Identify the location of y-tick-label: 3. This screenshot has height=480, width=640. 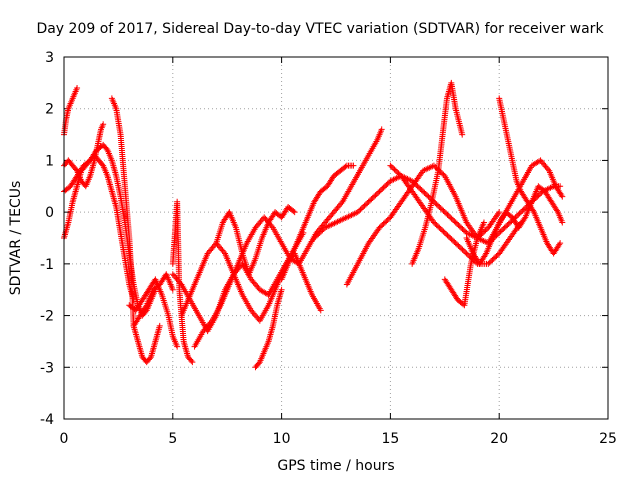
(49, 58).